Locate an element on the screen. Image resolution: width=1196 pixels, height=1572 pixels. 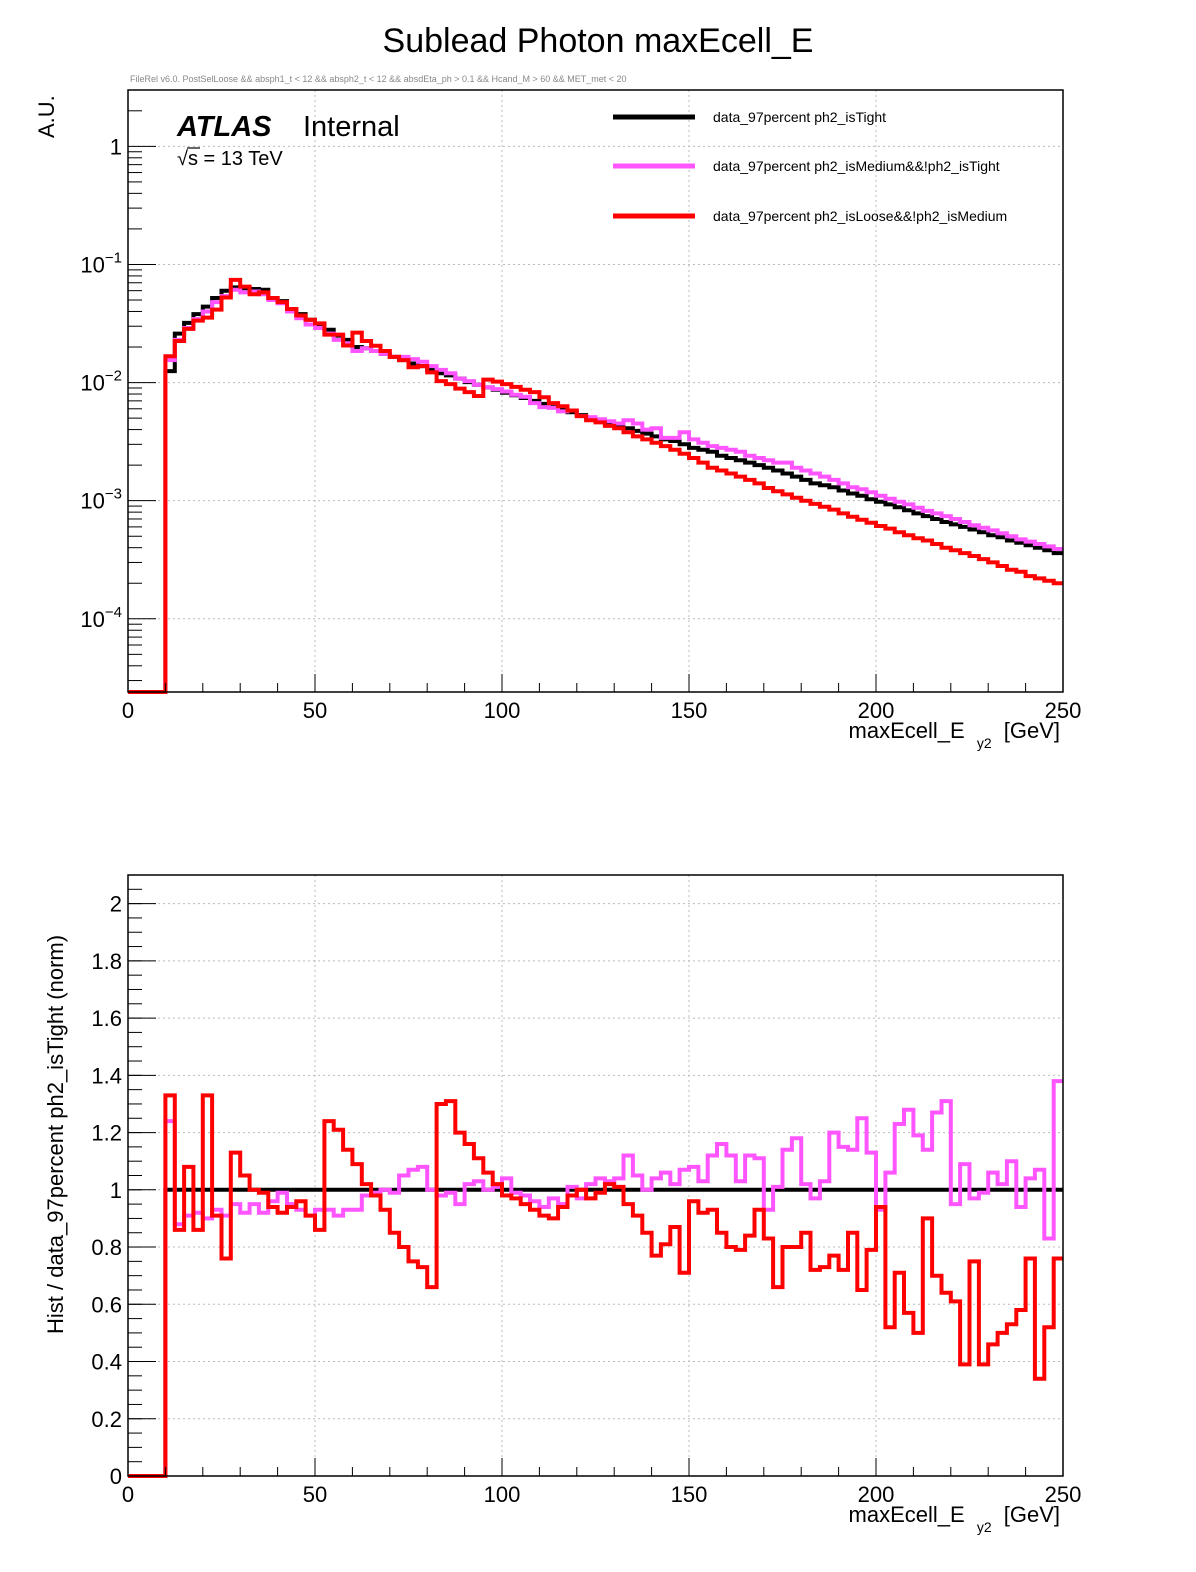
y-tick-label: 0.8 is located at coordinates (106, 1247).